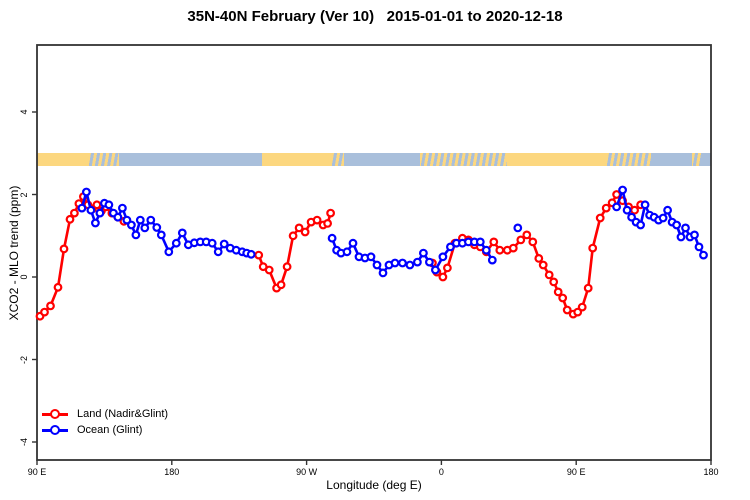 This screenshot has height=500, width=750. What do you see at coordinates (123, 414) in the screenshot?
I see `legend-label-land: Land (Nadir&Glint)` at bounding box center [123, 414].